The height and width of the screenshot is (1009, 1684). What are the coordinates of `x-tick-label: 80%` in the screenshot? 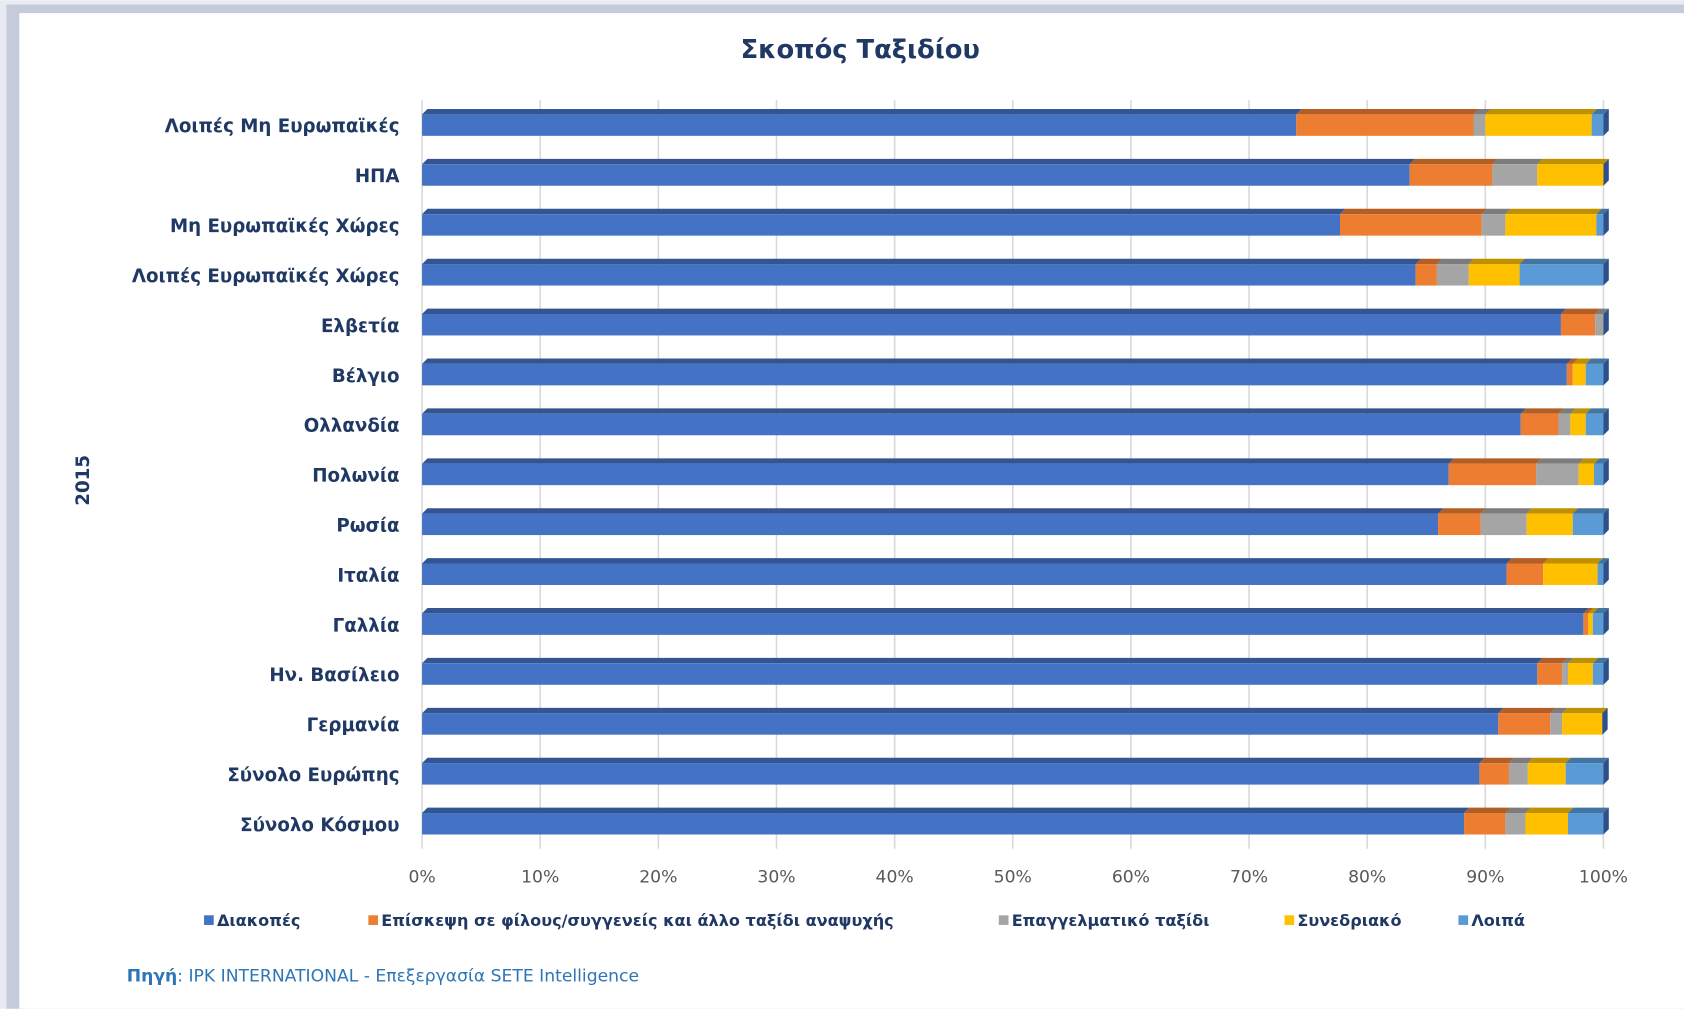 It's located at (1367, 878).